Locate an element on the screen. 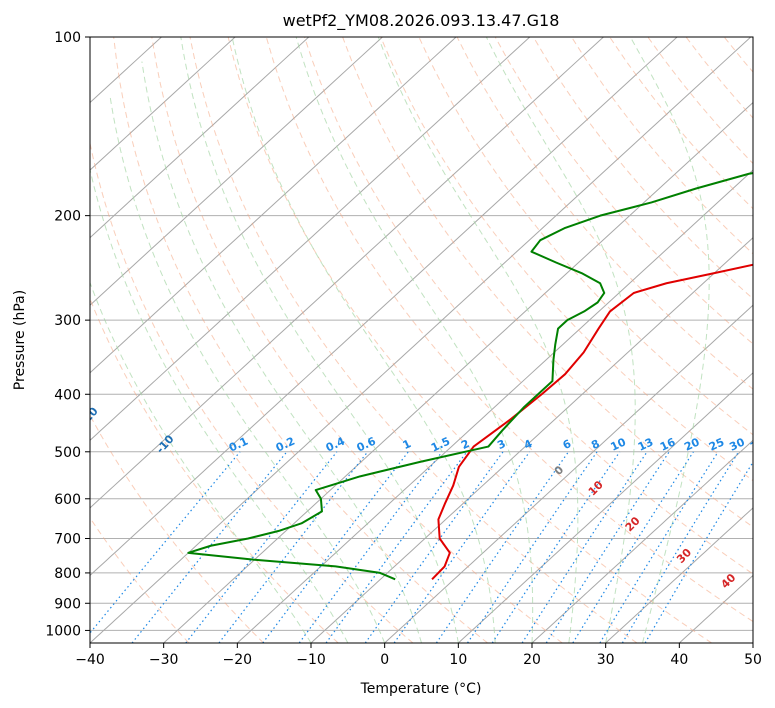 Image resolution: width=775 pixels, height=708 pixels. y-tick-label: 600 is located at coordinates (67, 500).